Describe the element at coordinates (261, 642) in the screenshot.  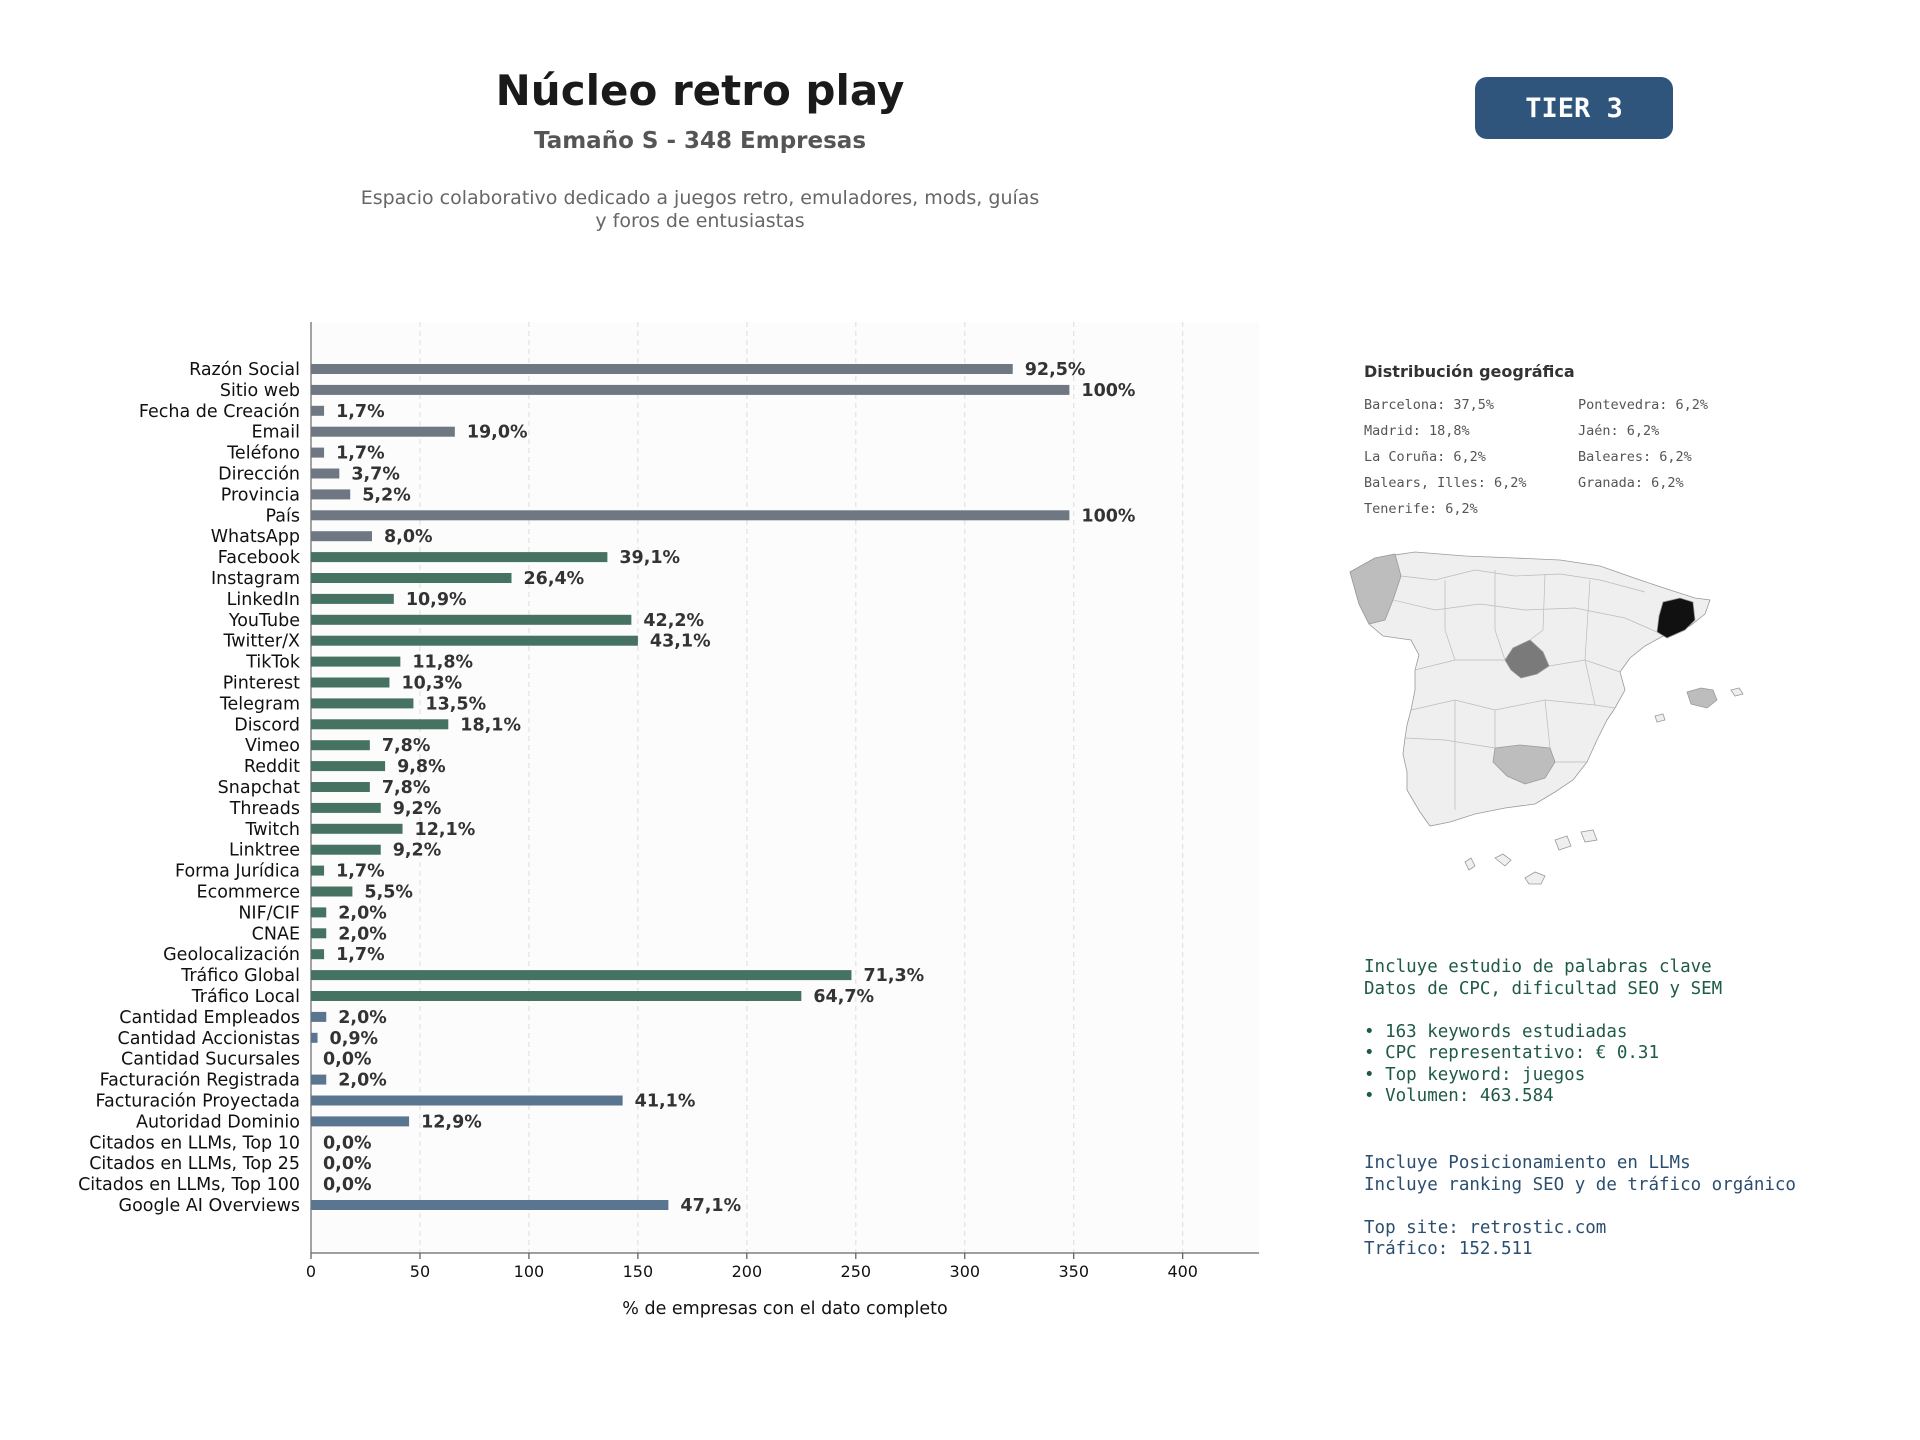
I see `y-tick-label: Twitter/X` at that location.